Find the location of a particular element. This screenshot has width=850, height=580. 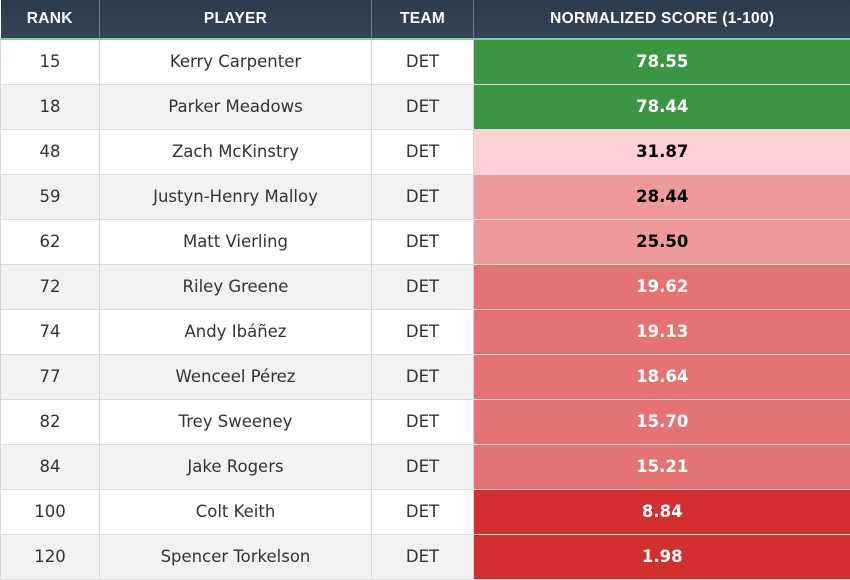

player-name-cell: Spencer Torkelson is located at coordinates (236, 556).